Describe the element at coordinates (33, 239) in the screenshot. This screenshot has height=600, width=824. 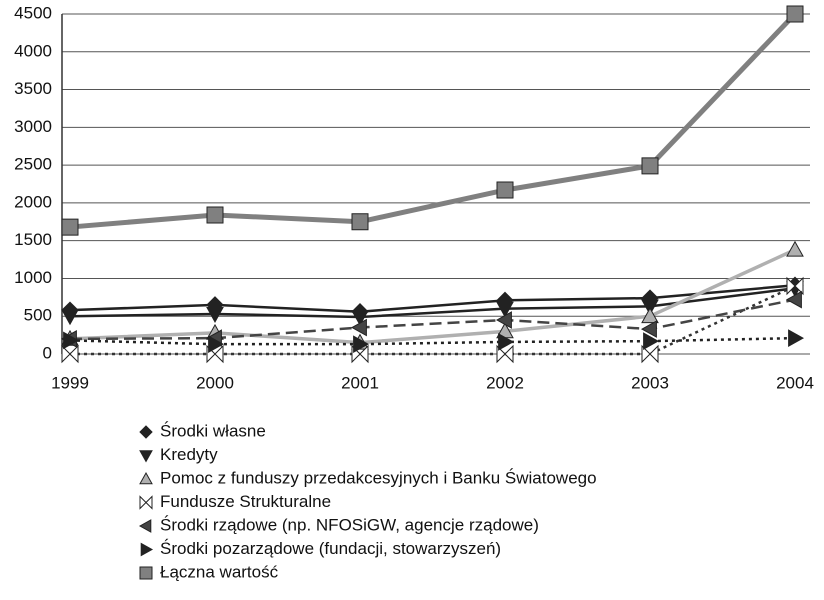
I see `y-tick-label: 1500` at that location.